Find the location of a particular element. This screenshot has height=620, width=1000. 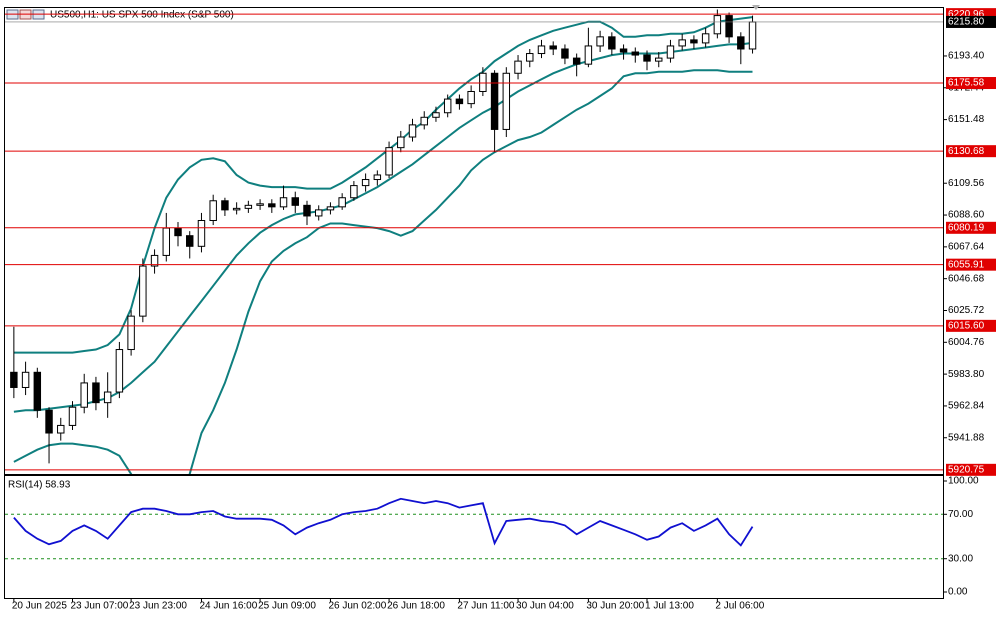

x-tick-label: 20 Jun 2025 is located at coordinates (39, 606).